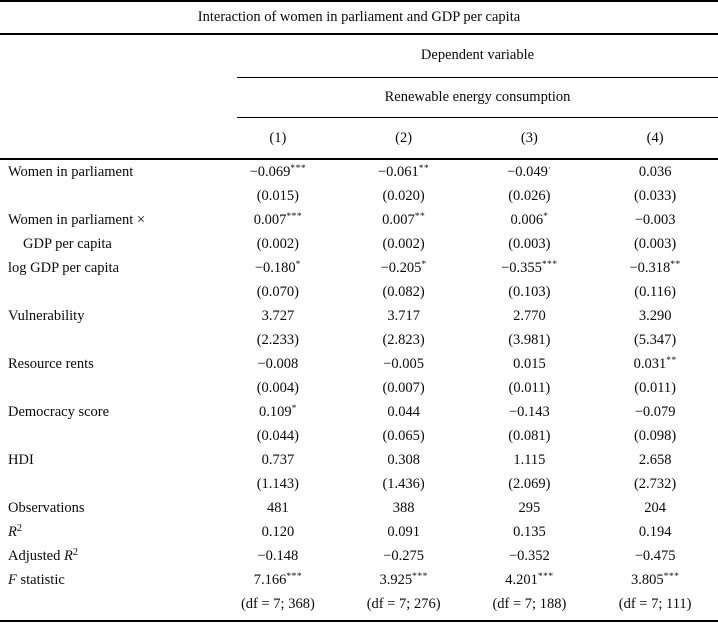 The image size is (718, 628). Describe the element at coordinates (359, 436) in the screenshot. I see `table-row: (0.044) (0.065) (0.081) (0.098)` at that location.